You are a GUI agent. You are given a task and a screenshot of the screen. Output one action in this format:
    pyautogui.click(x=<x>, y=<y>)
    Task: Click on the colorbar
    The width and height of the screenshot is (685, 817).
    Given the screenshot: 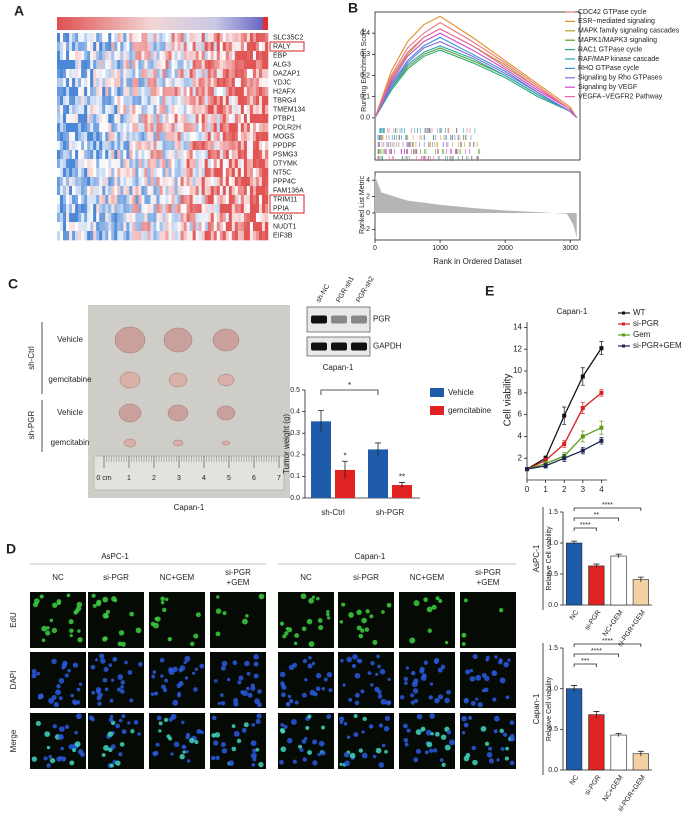 What is the action you would take?
    pyautogui.click(x=162, y=23)
    